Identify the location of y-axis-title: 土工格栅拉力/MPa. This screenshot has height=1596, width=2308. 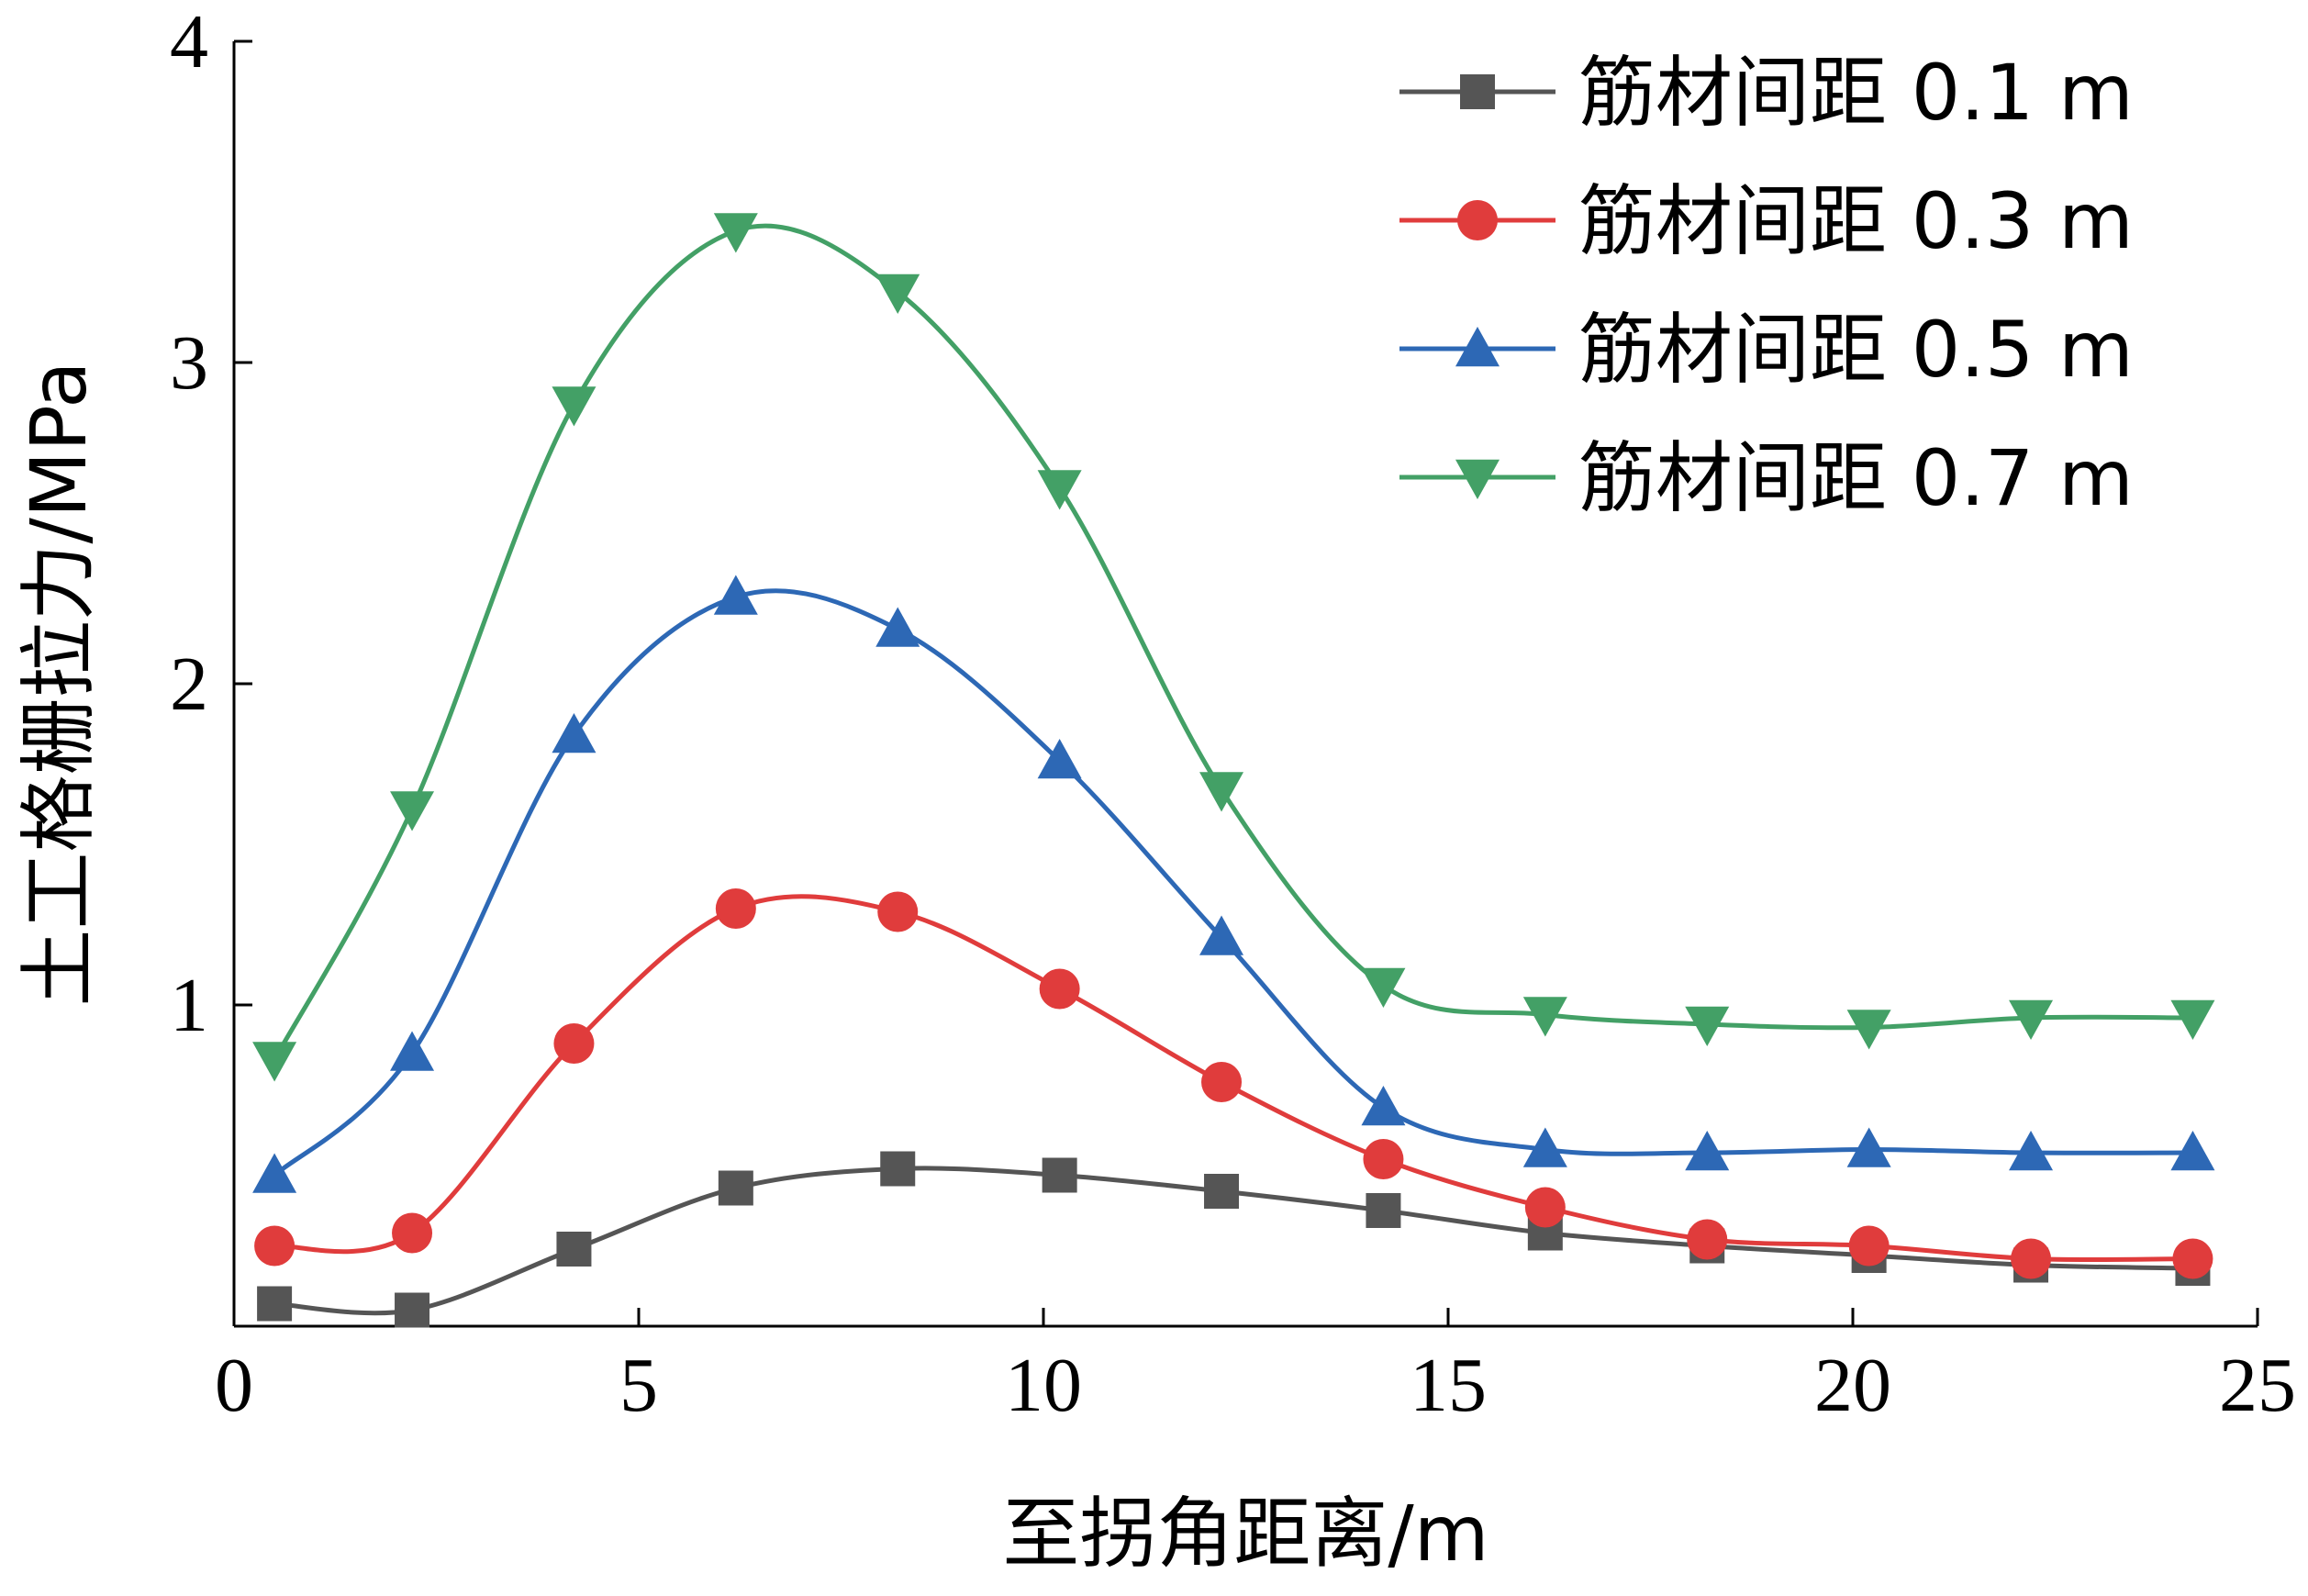
(59, 683).